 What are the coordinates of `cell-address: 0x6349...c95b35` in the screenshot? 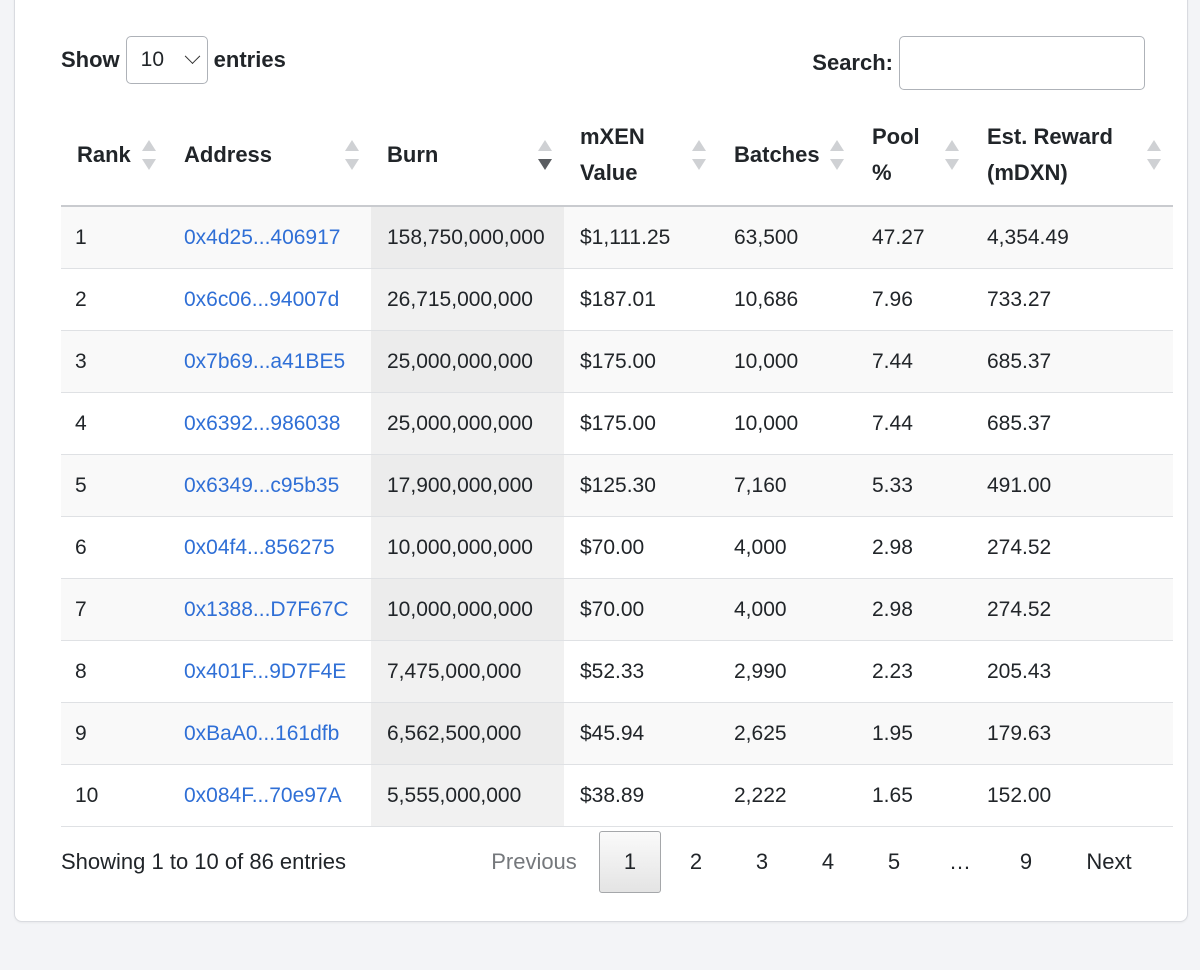 It's located at (262, 485).